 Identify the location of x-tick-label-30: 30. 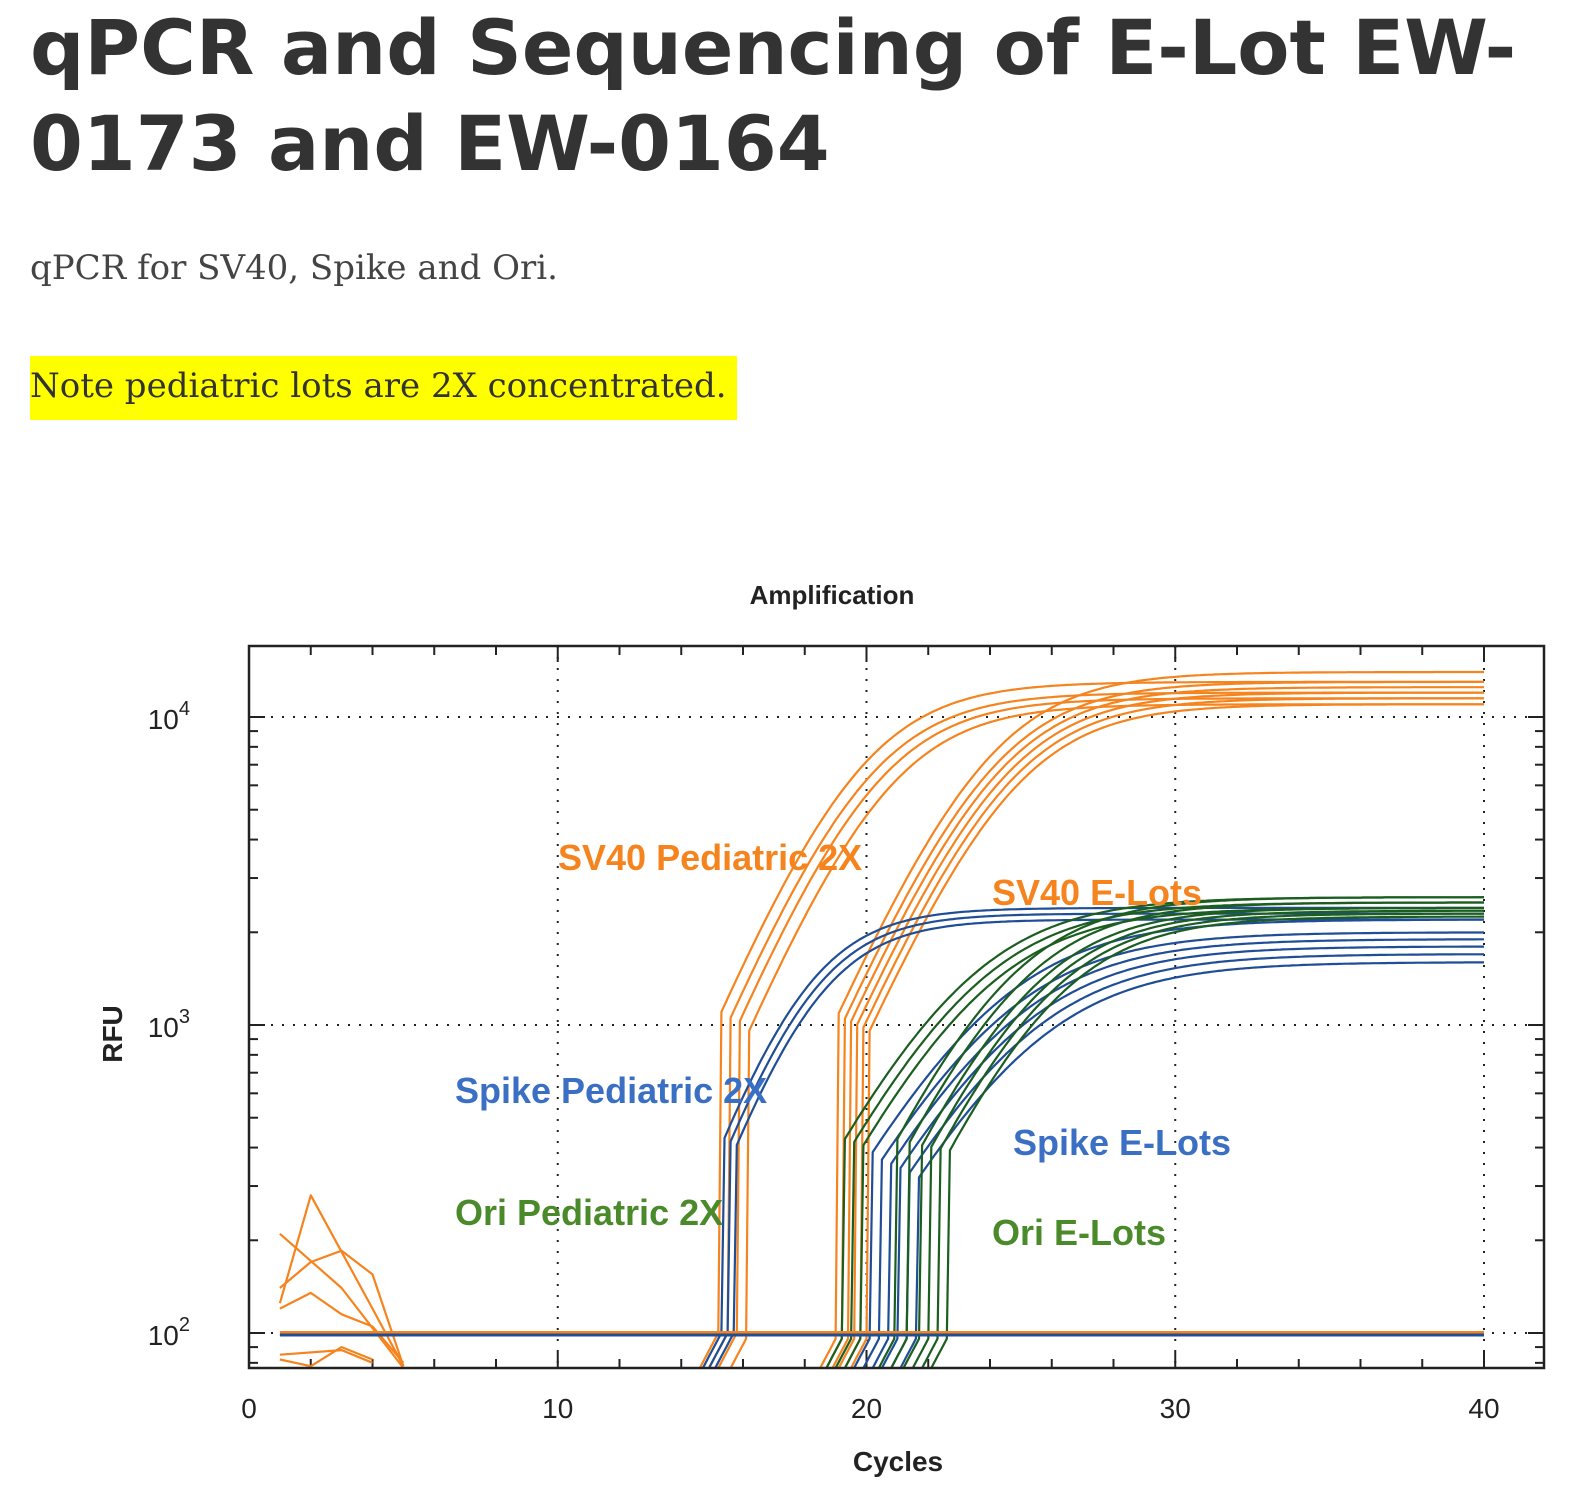
(1175, 1408).